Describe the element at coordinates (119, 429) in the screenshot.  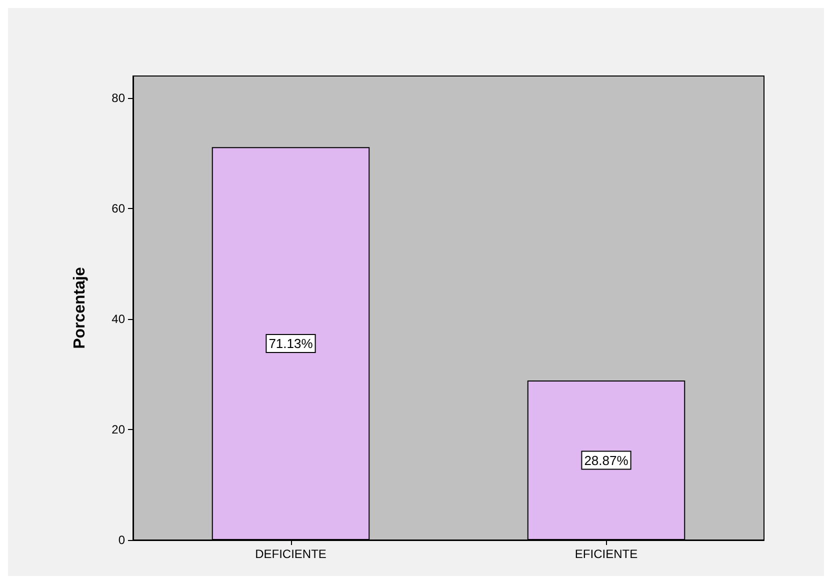
I see `y-tick-label: 20` at that location.